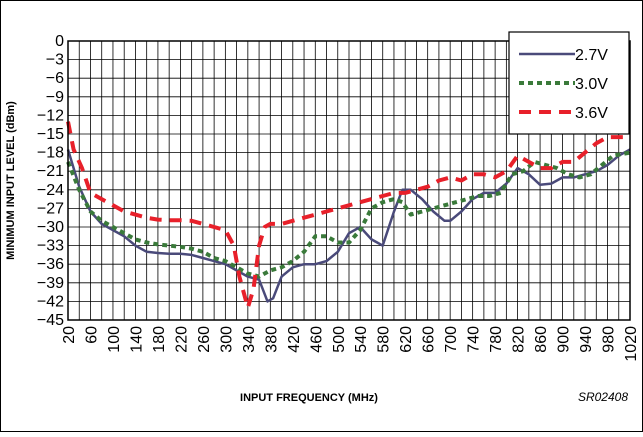 This screenshot has height=437, width=643. What do you see at coordinates (591, 84) in the screenshot?
I see `legend-label: 3.0V` at bounding box center [591, 84].